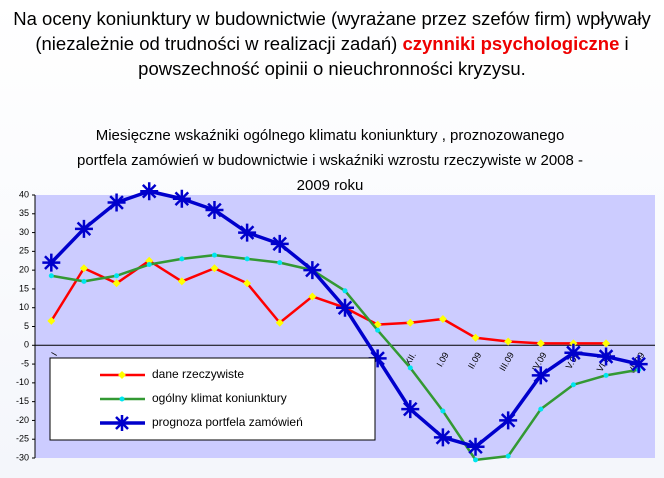 Image resolution: width=664 pixels, height=478 pixels. Describe the element at coordinates (511, 43) in the screenshot. I see `heading-highlight: czynniki psychologiczne` at that location.